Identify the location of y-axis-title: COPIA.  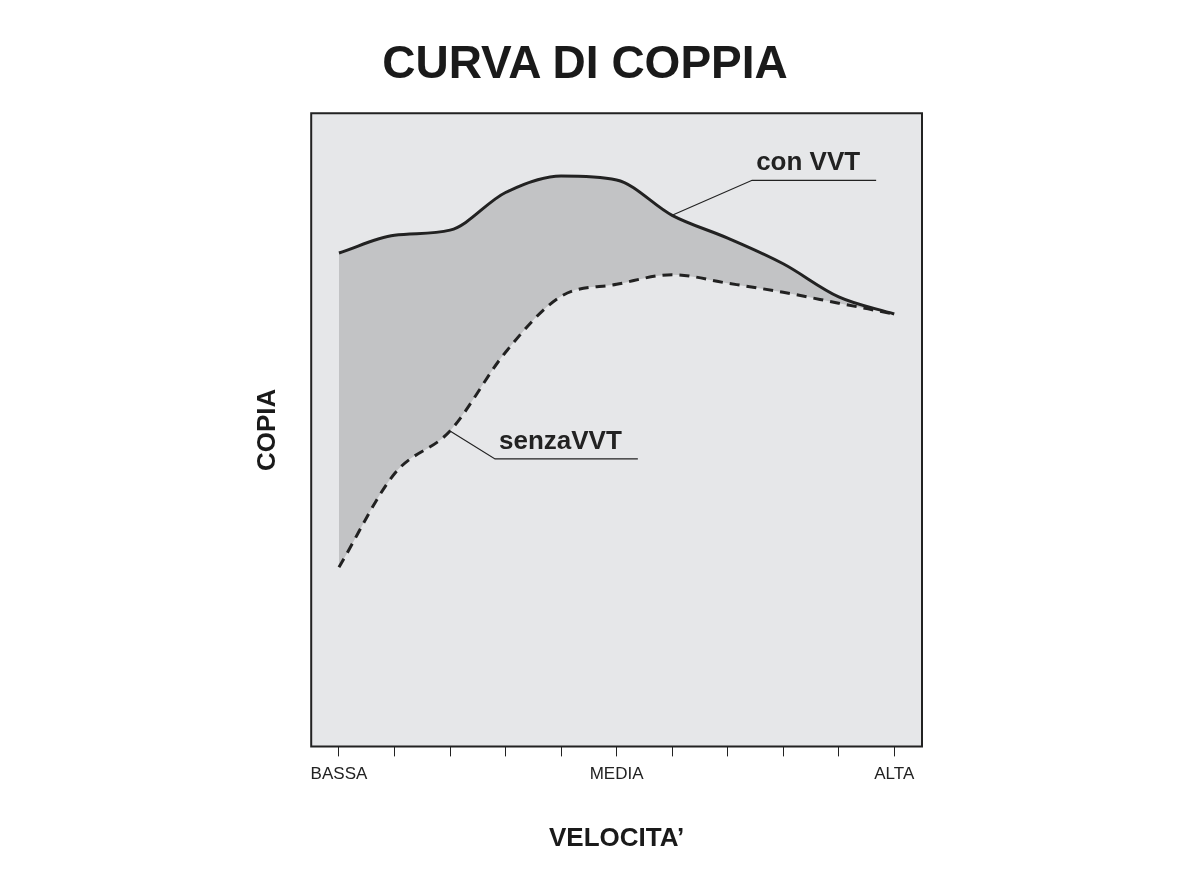
(265, 429).